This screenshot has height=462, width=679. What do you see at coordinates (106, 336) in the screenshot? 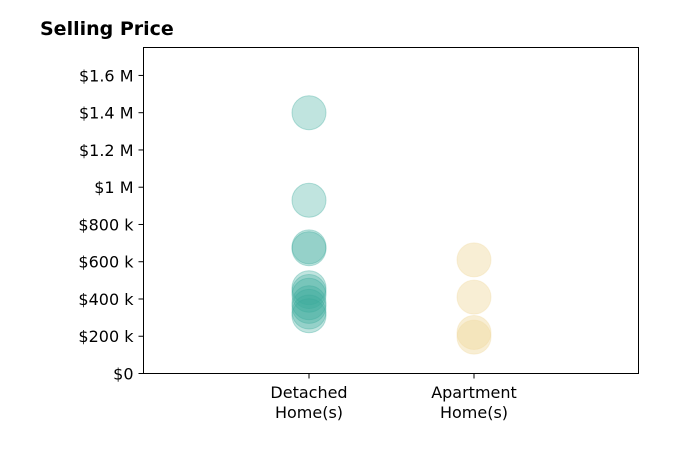
I see `y-tick-label: $200 k` at bounding box center [106, 336].